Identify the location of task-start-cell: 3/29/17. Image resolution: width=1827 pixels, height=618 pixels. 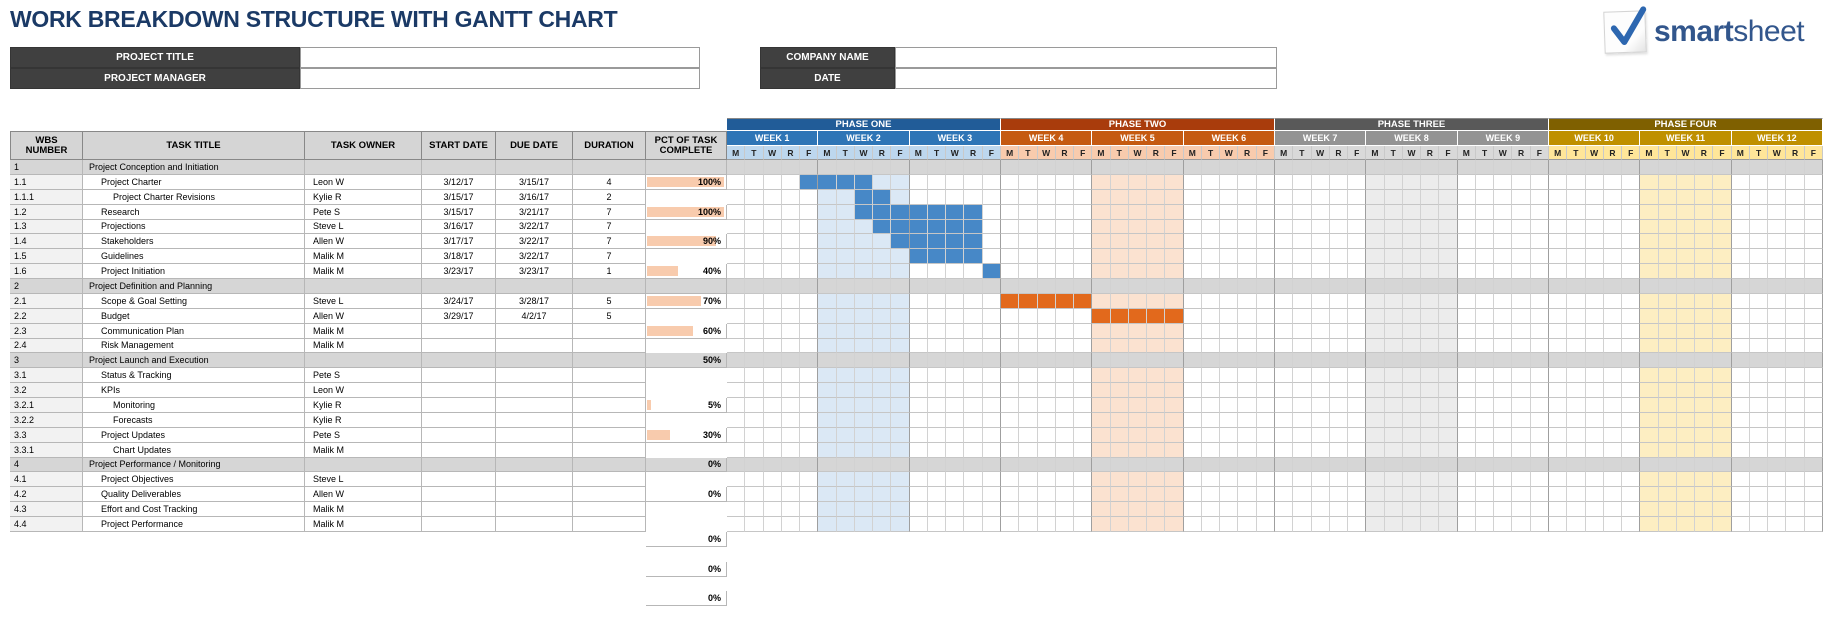
(459, 316).